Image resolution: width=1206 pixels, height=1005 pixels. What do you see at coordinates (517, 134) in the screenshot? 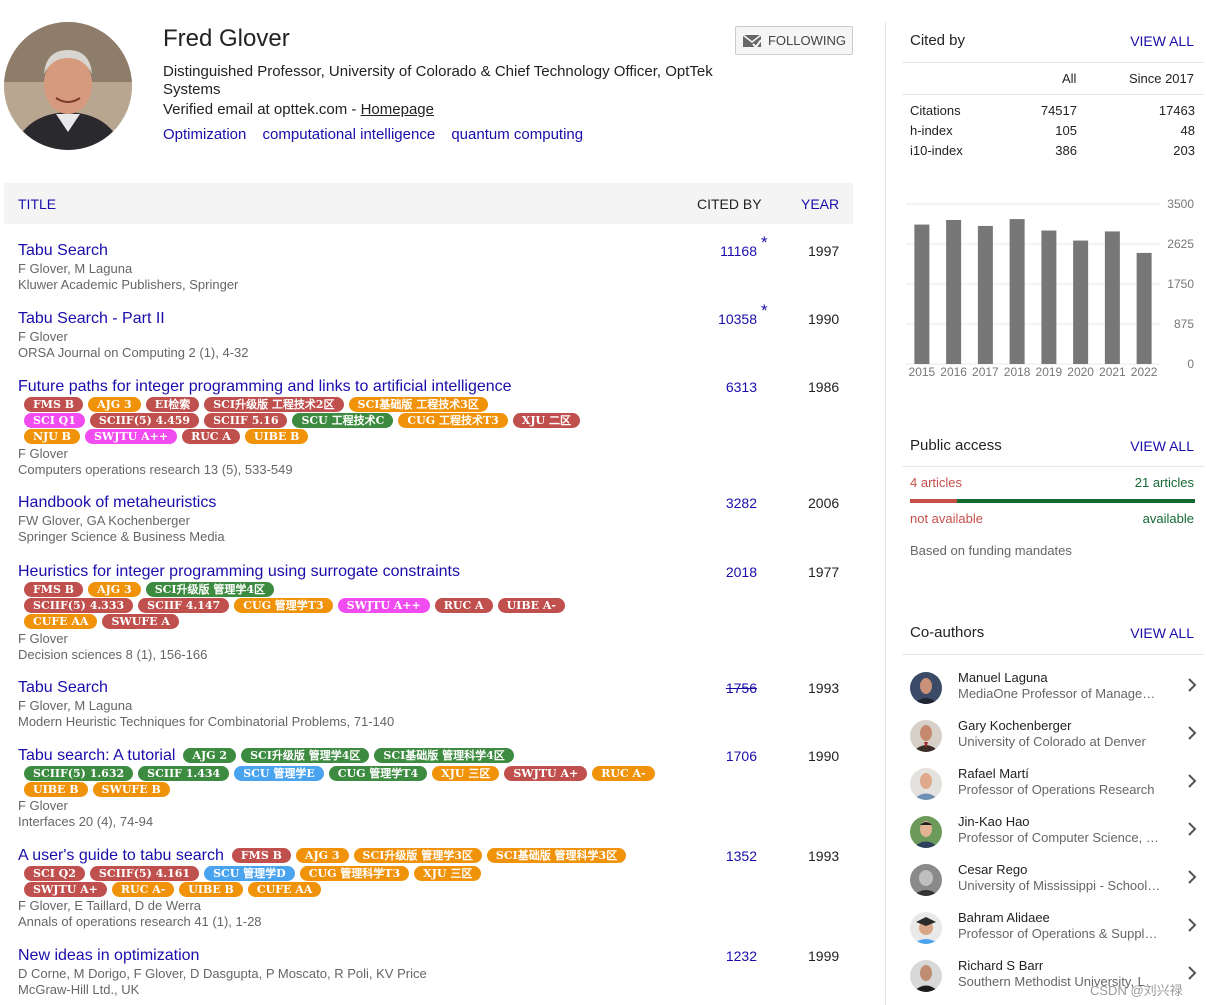
I see `interest-link-quantum-computing: quantum computing` at bounding box center [517, 134].